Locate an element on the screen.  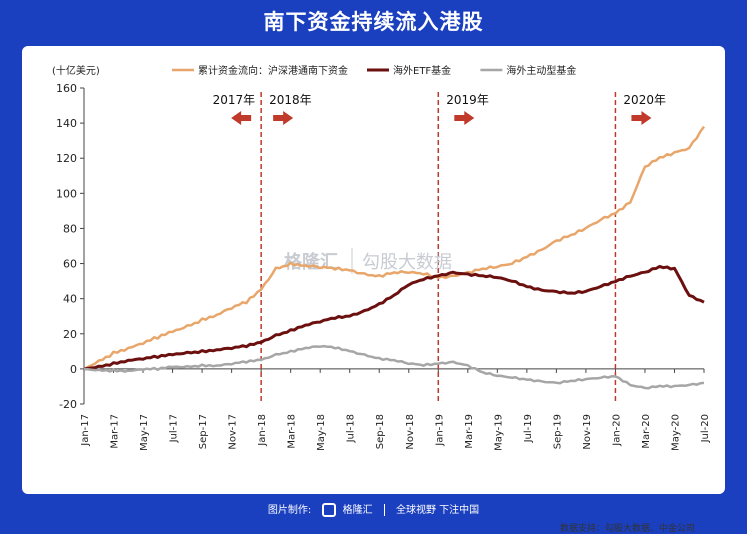
footer-divider is located at coordinates (384, 510).